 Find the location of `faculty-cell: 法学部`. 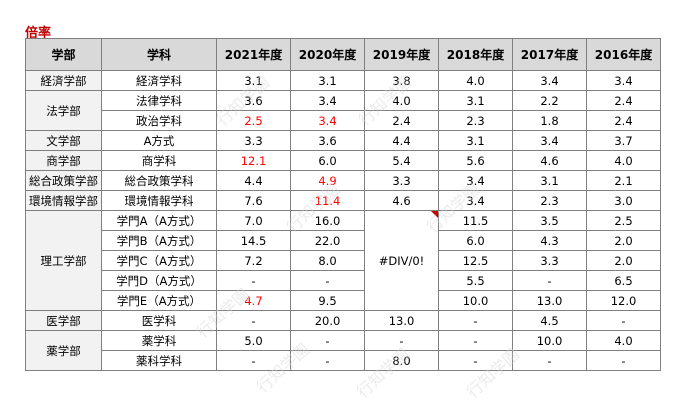

faculty-cell: 法学部 is located at coordinates (63, 110).